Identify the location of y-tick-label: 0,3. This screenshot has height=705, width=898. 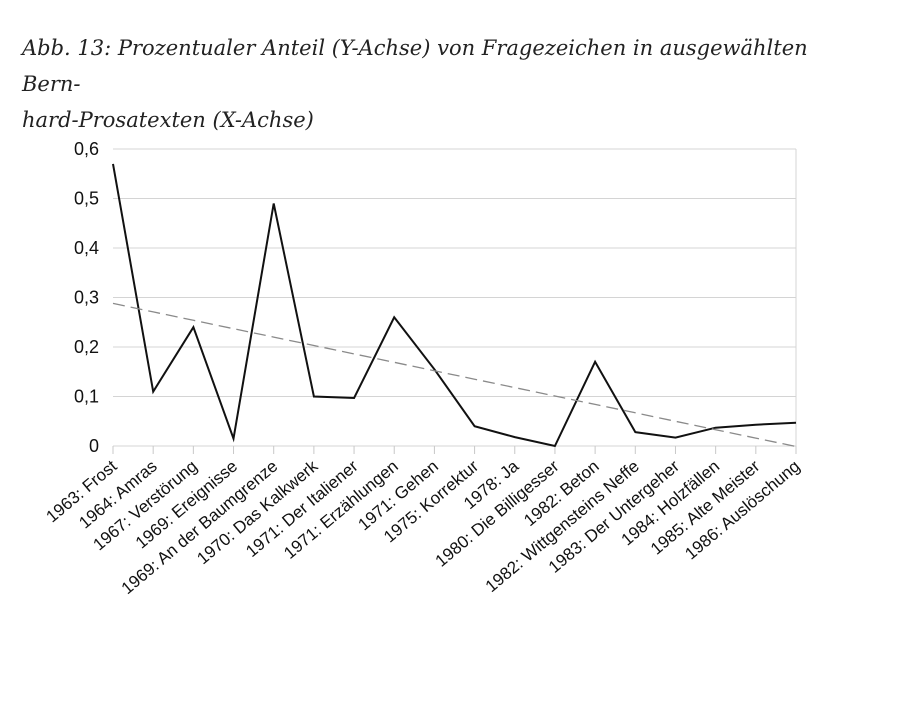
(86, 298).